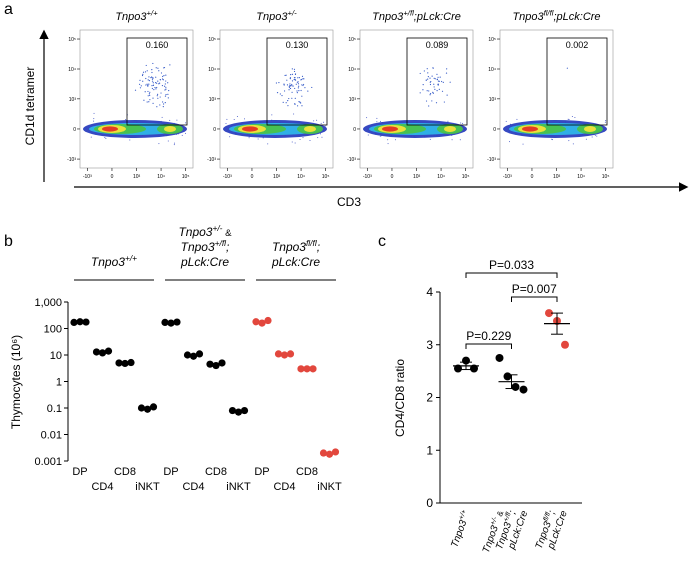  What do you see at coordinates (54, 409) in the screenshot?
I see `y-tick-label: 0.1` at bounding box center [54, 409].